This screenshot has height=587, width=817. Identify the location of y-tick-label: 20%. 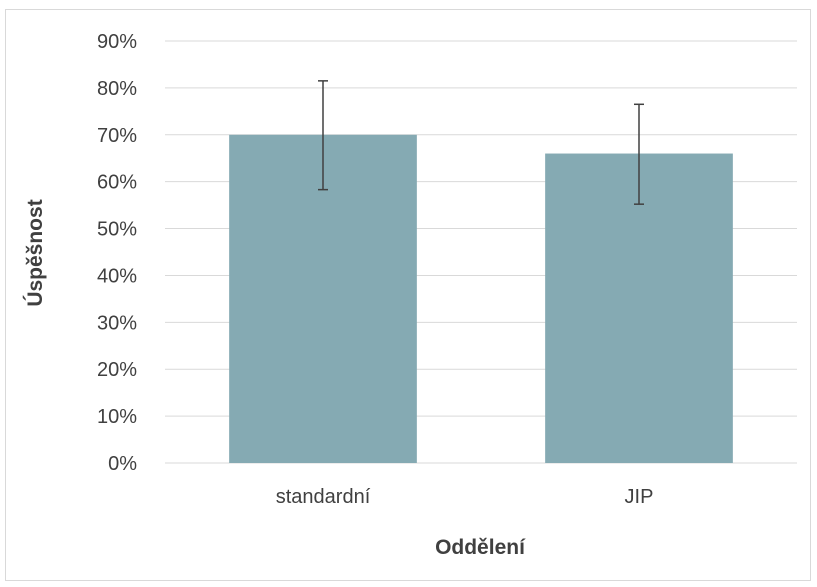
(117, 370).